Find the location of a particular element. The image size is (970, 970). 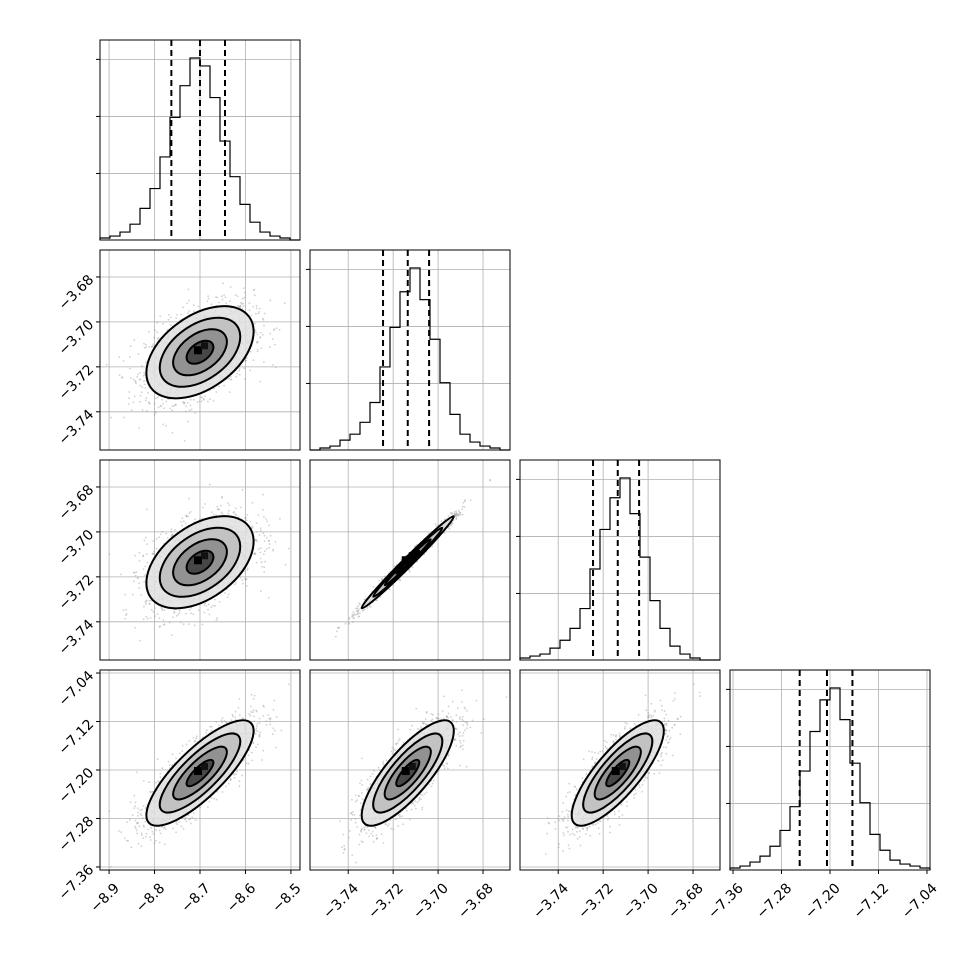

density-peak is located at coordinates (198, 560).